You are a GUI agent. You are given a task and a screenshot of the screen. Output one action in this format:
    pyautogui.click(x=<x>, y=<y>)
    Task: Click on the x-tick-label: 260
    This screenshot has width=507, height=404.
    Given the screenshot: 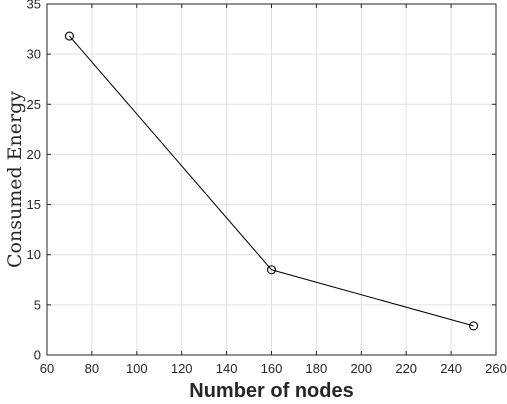 What is the action you would take?
    pyautogui.click(x=496, y=368)
    